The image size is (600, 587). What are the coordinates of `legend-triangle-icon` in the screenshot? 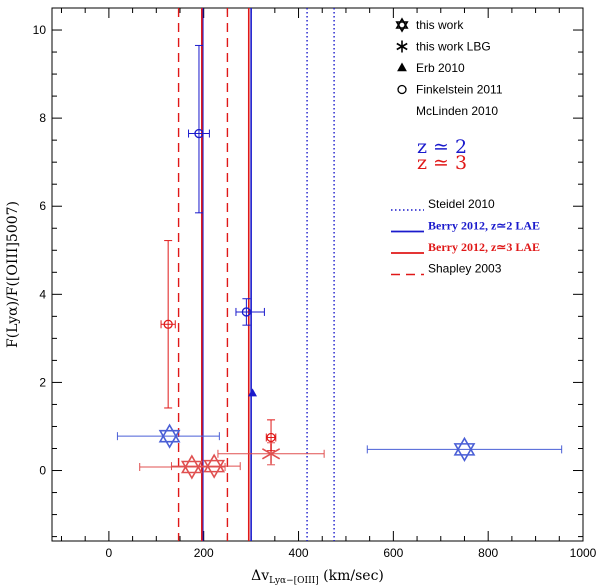 It's located at (402, 67).